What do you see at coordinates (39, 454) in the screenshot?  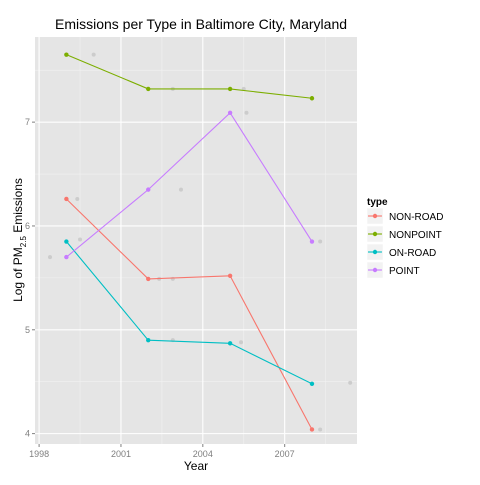 I see `x-tick-label: 1998` at bounding box center [39, 454].